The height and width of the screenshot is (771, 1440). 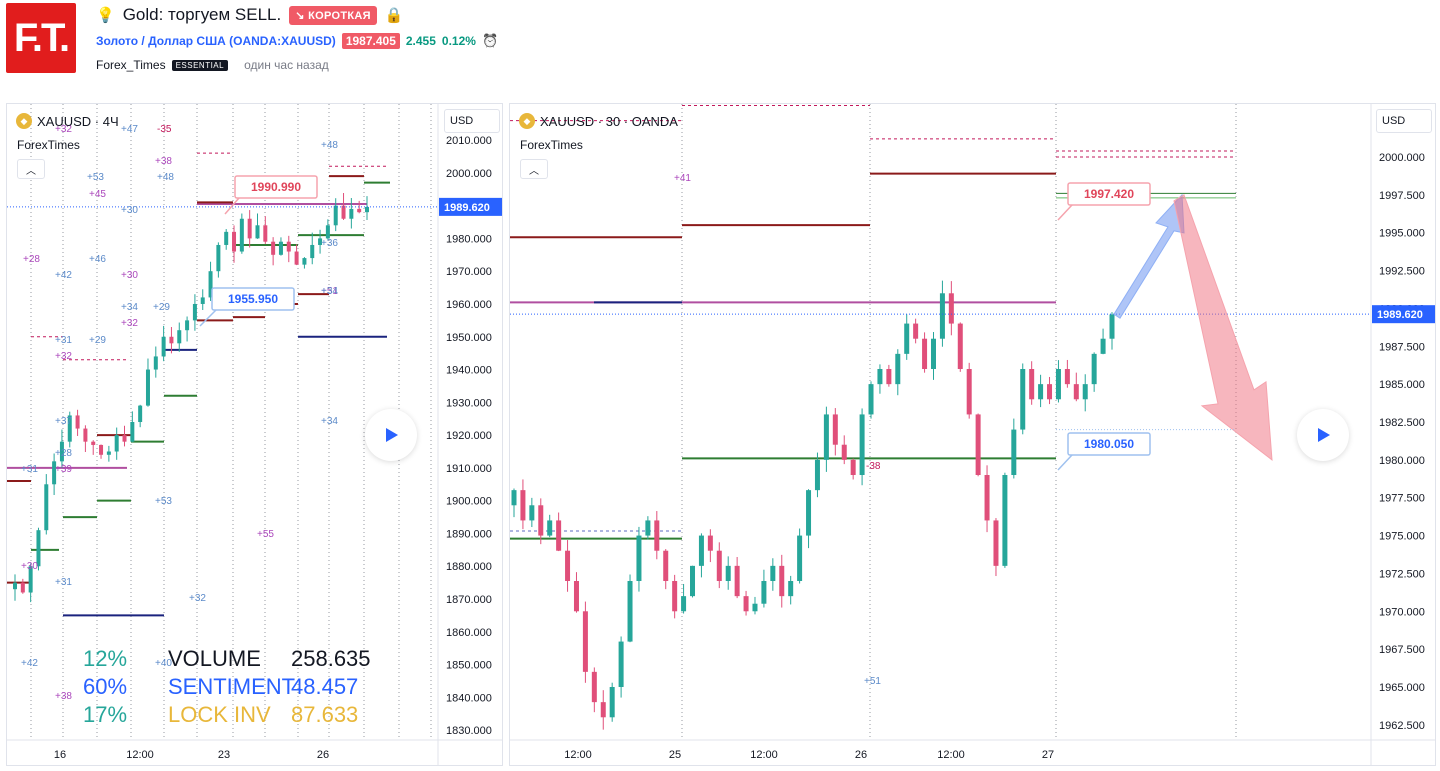 I want to click on author-row: Forex_Times ESSENTIAL один час назад, so click(x=212, y=65).